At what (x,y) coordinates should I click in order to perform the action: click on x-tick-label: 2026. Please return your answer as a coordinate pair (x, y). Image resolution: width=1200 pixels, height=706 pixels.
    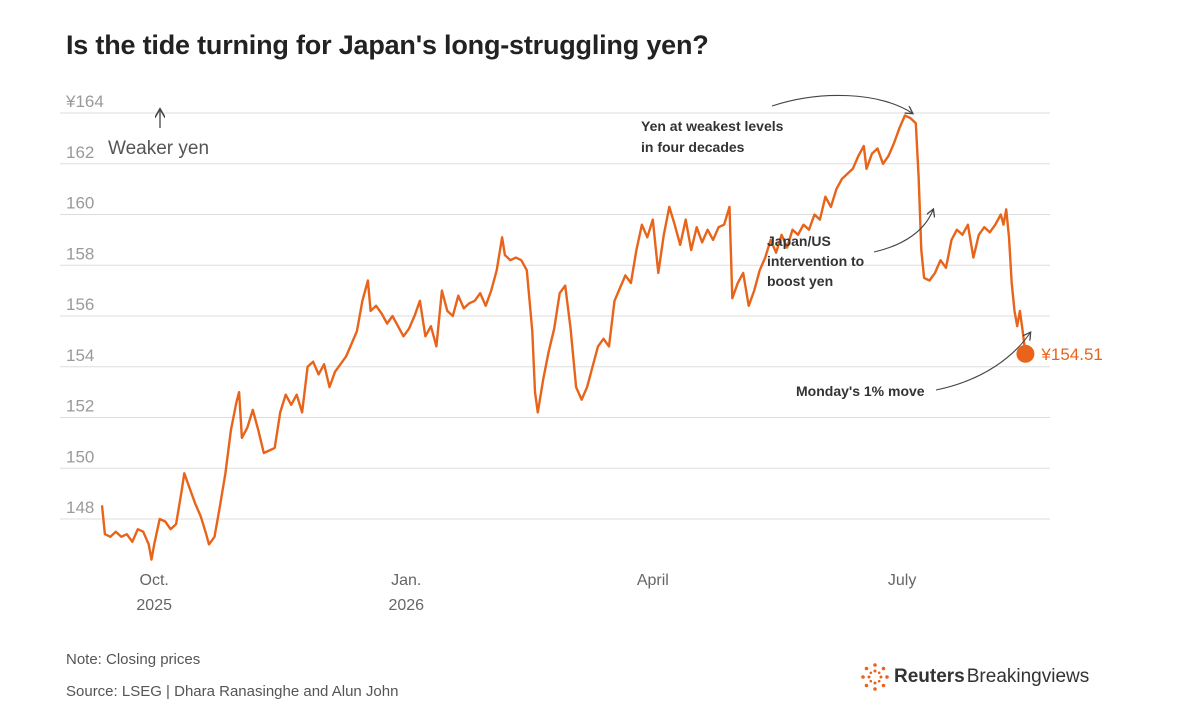
    Looking at the image, I should click on (406, 605).